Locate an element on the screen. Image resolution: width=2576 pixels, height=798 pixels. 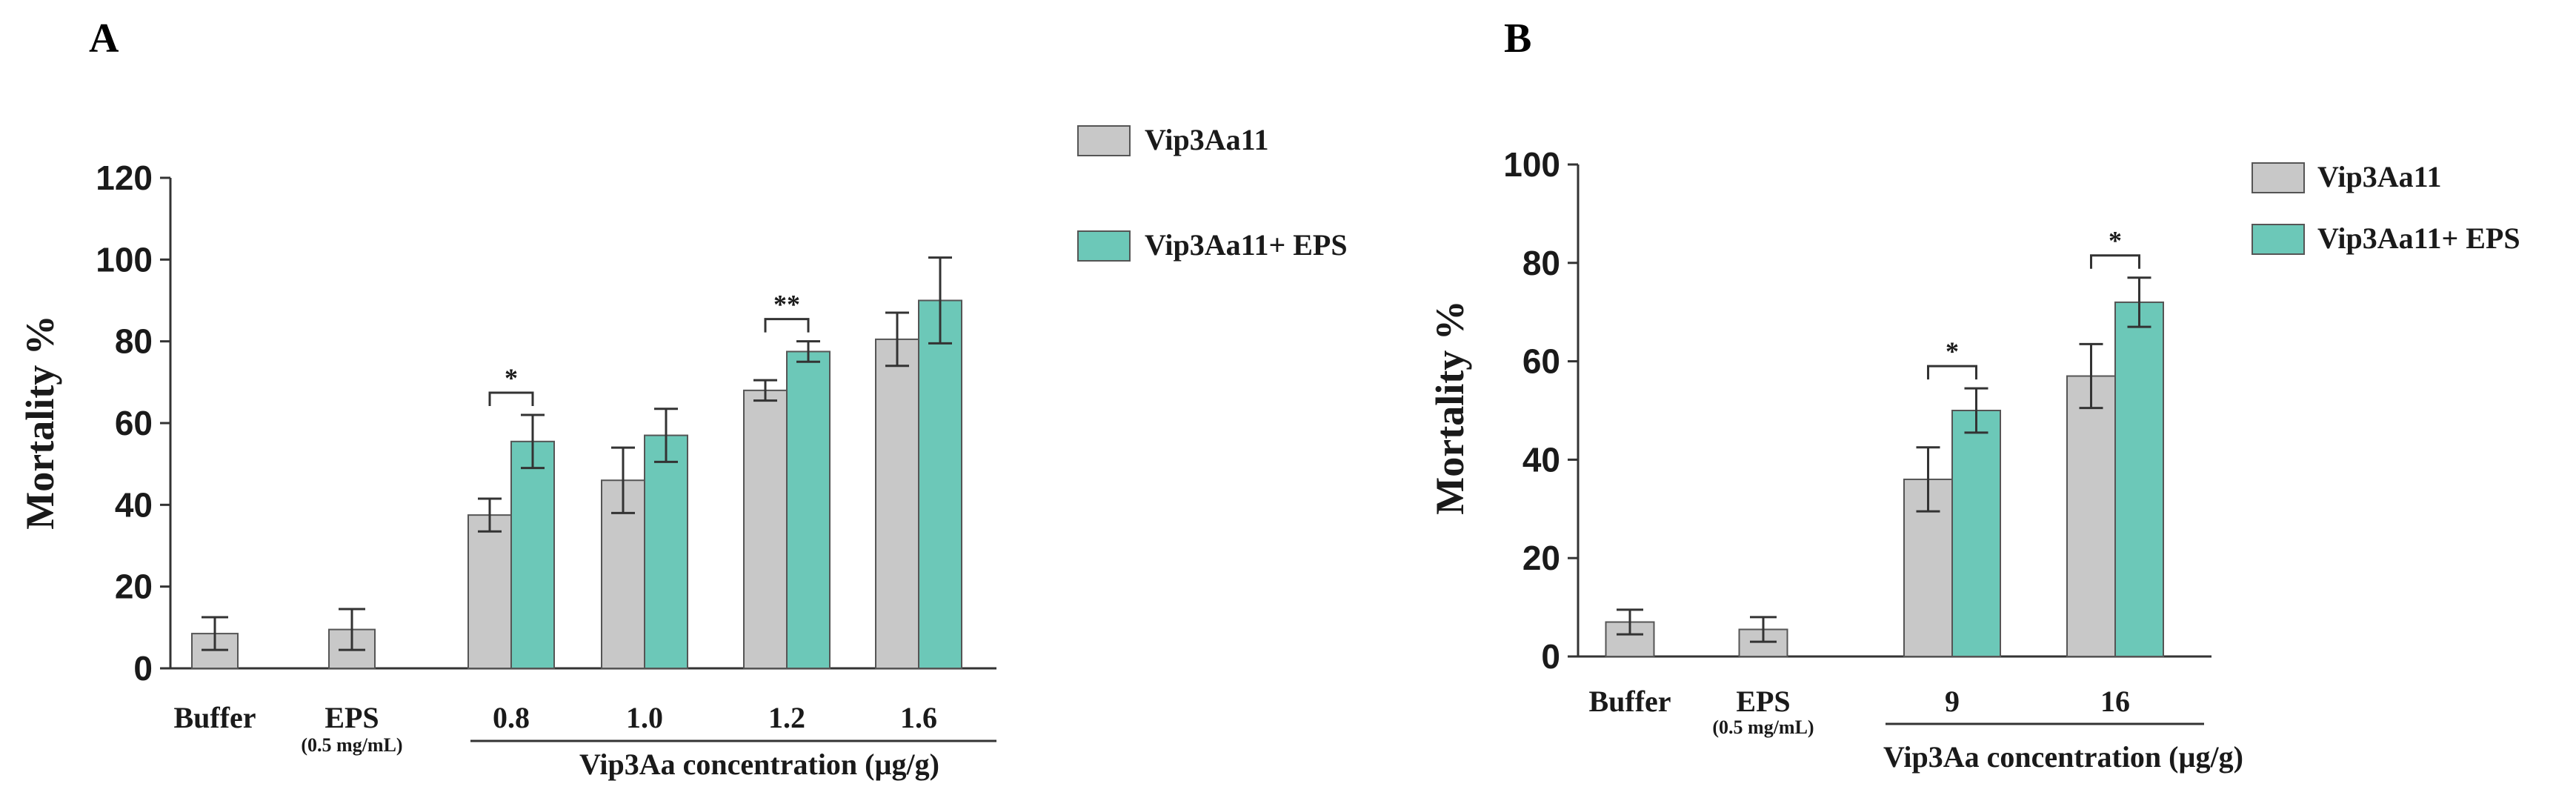
panel-a-significance-label-0: * is located at coordinates (511, 378).